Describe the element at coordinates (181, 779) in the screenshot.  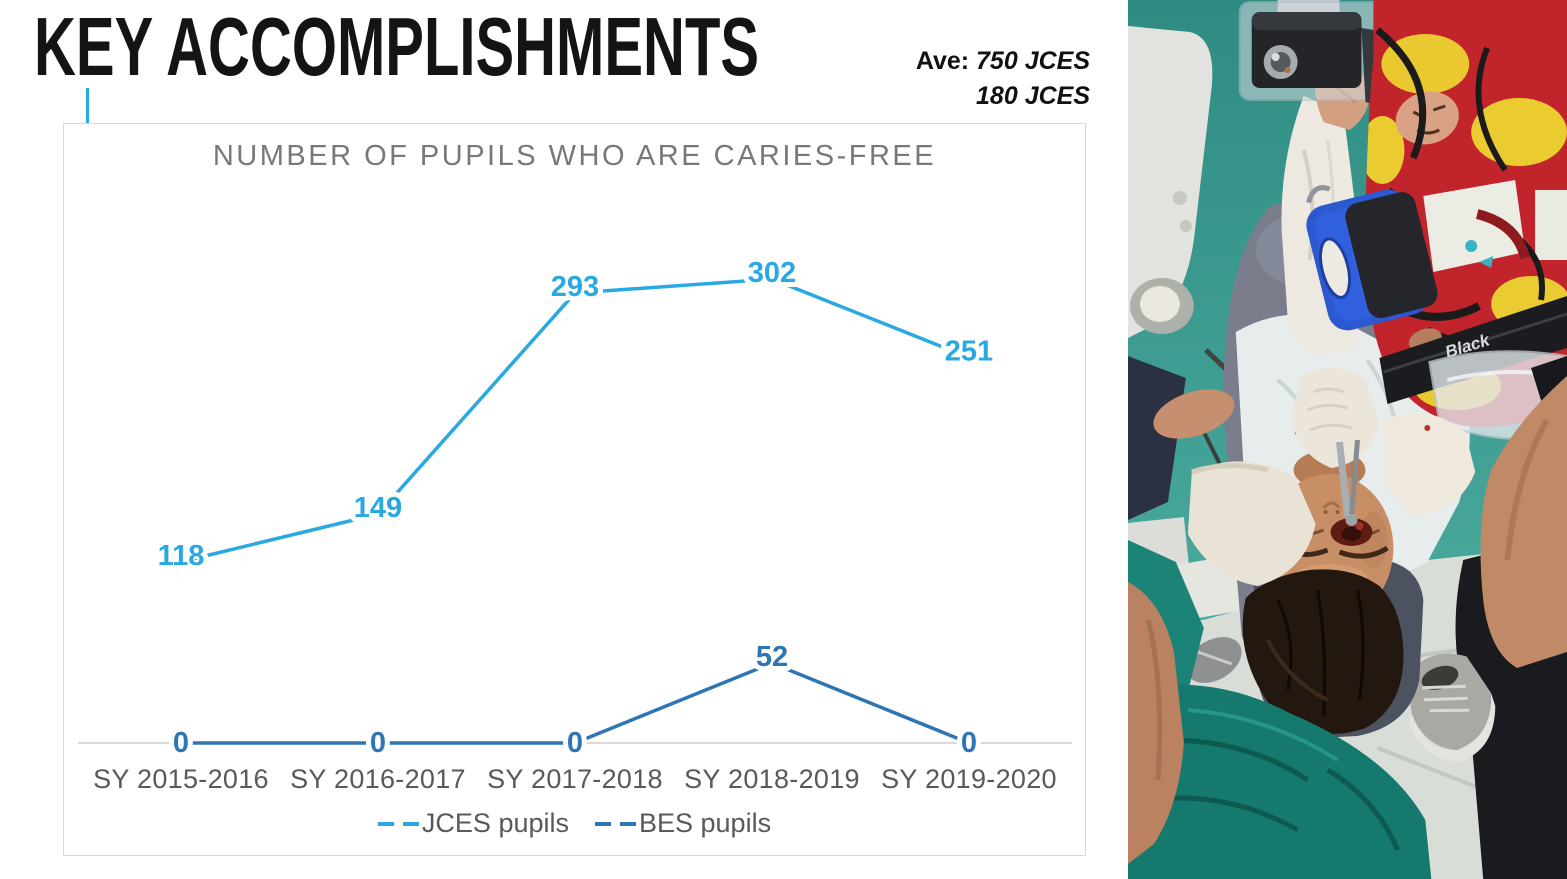
I see `x-axis-label: SY 2015-2016` at that location.